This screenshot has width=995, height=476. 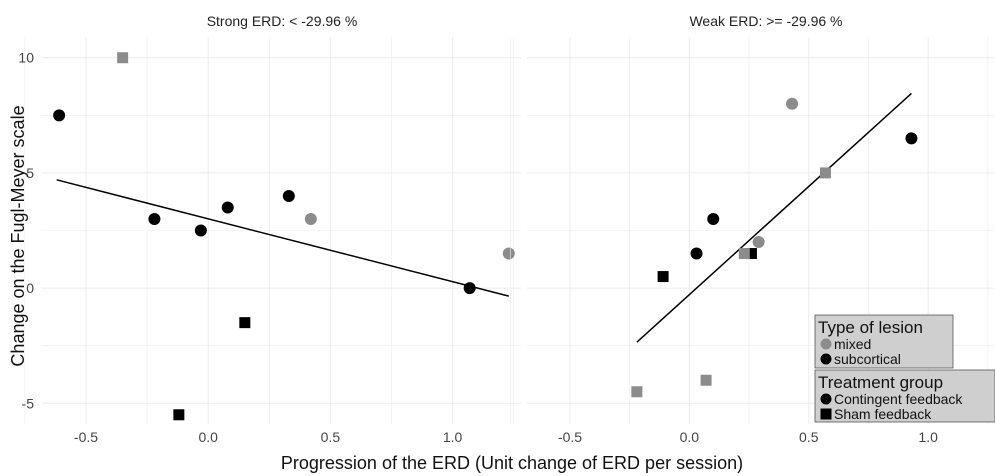 I want to click on legend-label: subcortical, so click(x=867, y=359).